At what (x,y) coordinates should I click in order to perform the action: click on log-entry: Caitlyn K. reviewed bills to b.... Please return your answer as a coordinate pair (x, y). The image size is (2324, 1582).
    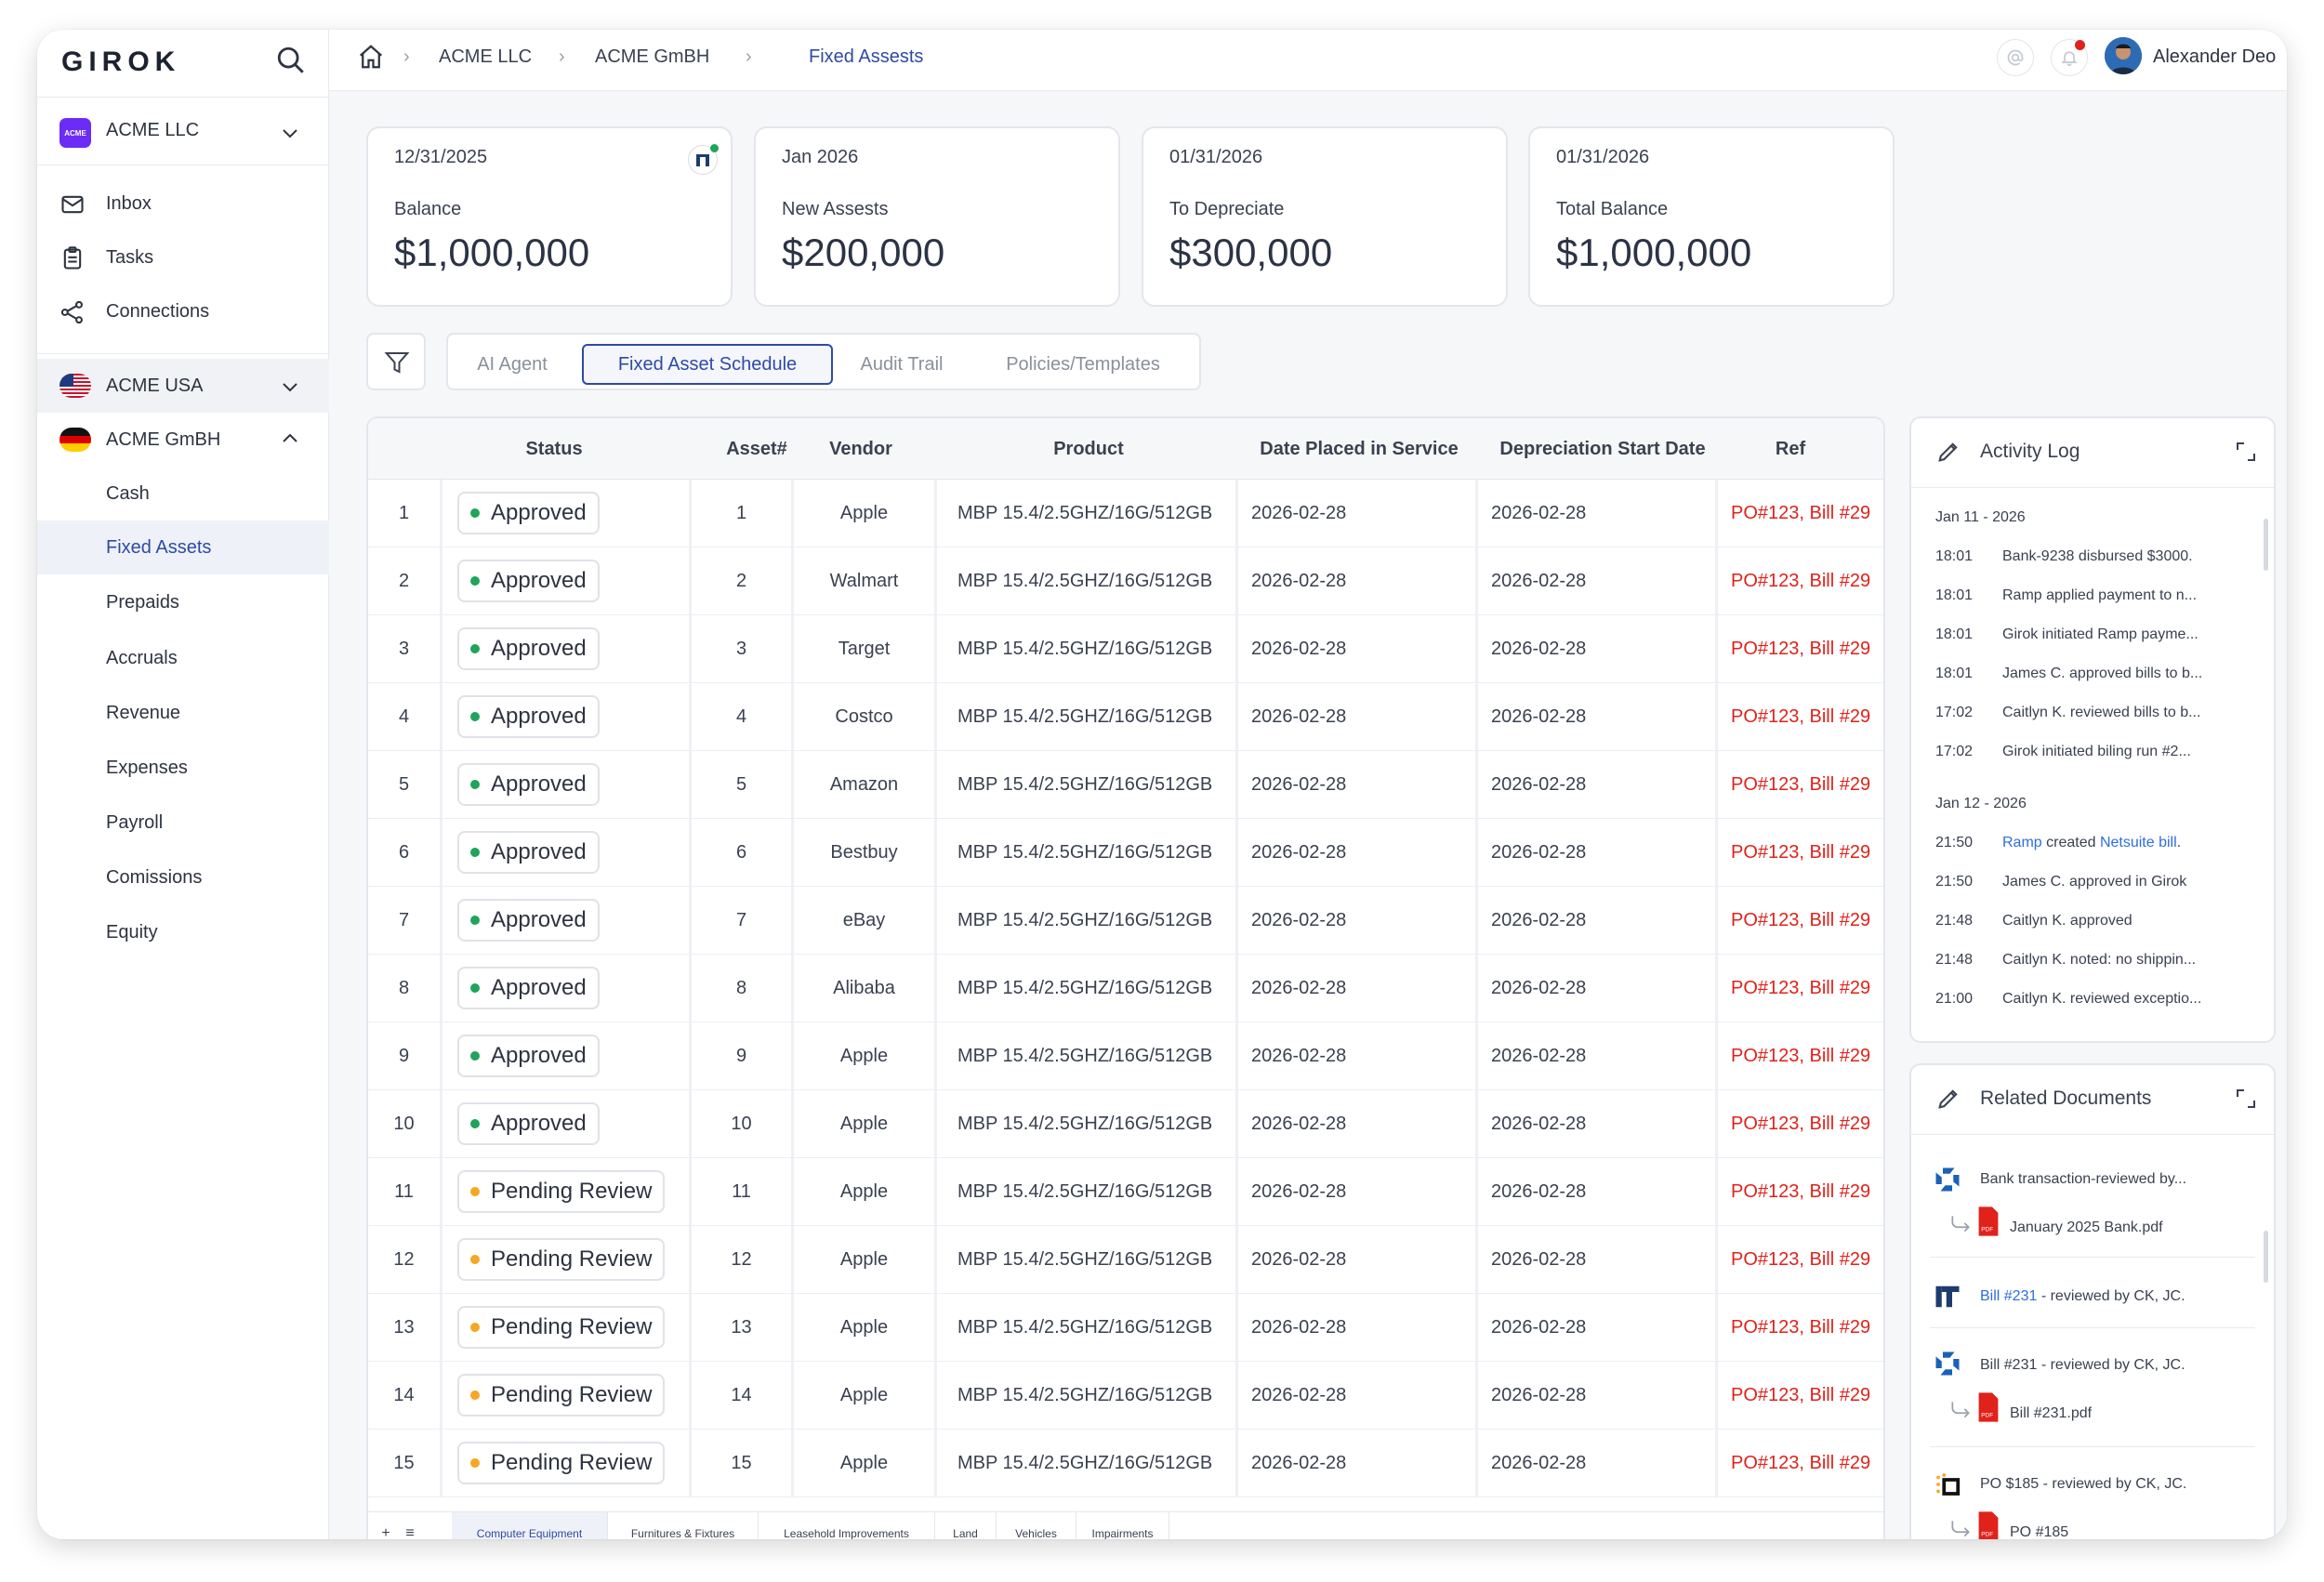
    Looking at the image, I should click on (2101, 712).